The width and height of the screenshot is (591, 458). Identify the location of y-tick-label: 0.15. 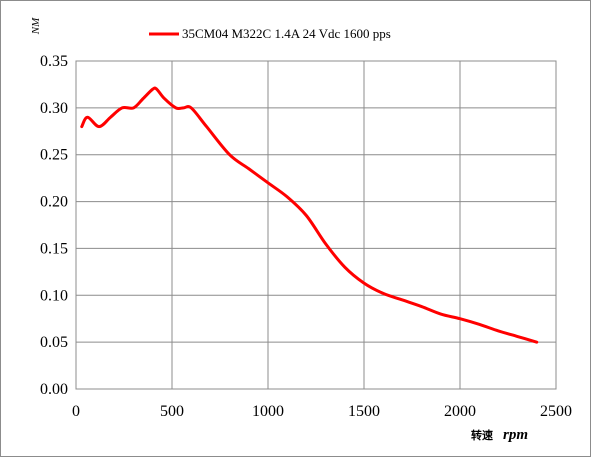
(54, 248).